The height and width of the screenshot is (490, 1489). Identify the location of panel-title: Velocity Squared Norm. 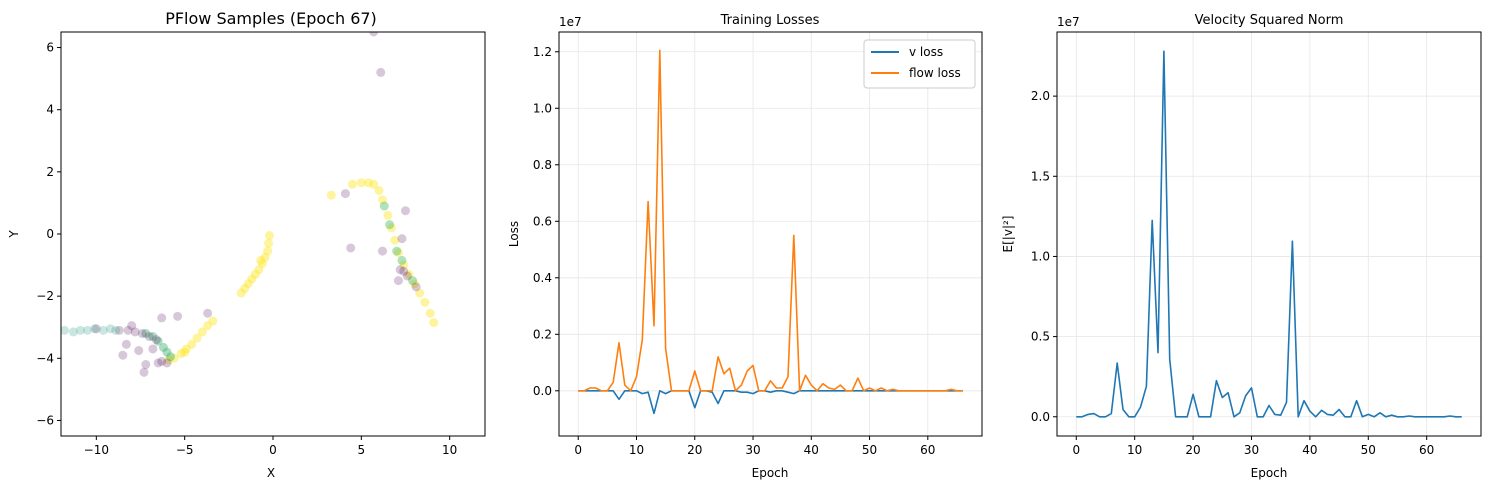
(1269, 20).